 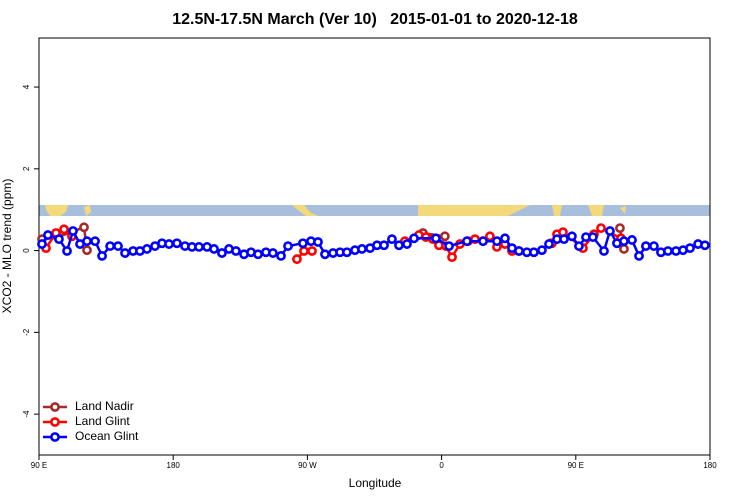 What do you see at coordinates (104, 406) in the screenshot?
I see `legend-label: Land Nadir` at bounding box center [104, 406].